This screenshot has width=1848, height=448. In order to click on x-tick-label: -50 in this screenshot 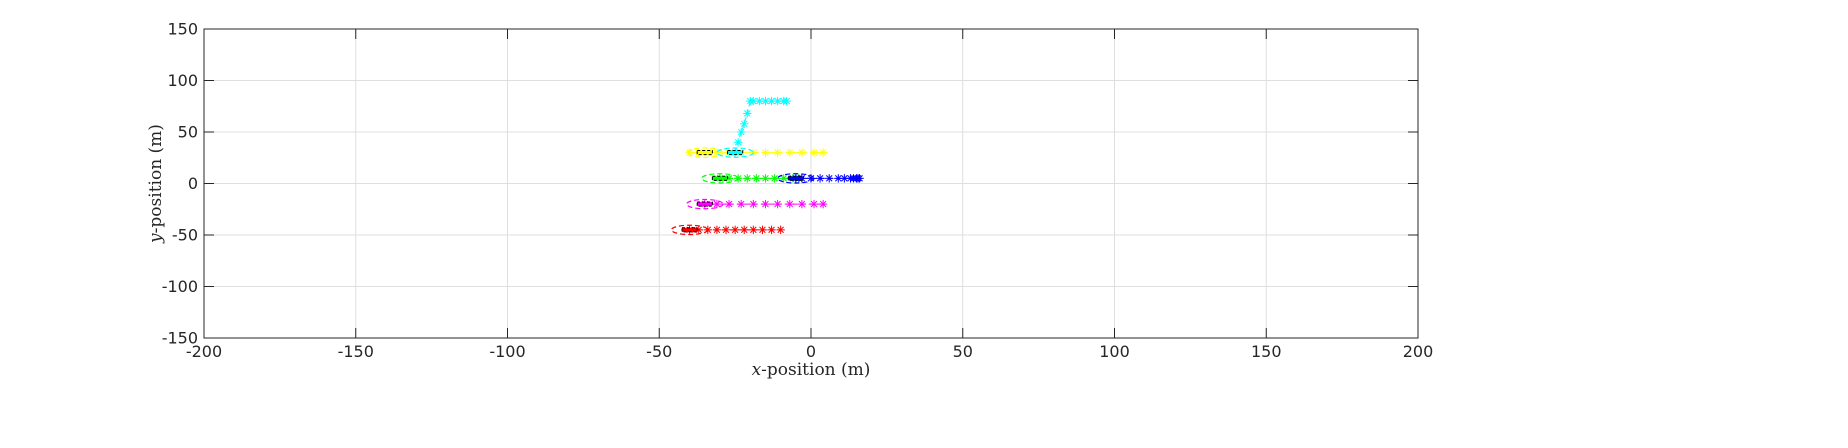, I will do `click(659, 351)`.